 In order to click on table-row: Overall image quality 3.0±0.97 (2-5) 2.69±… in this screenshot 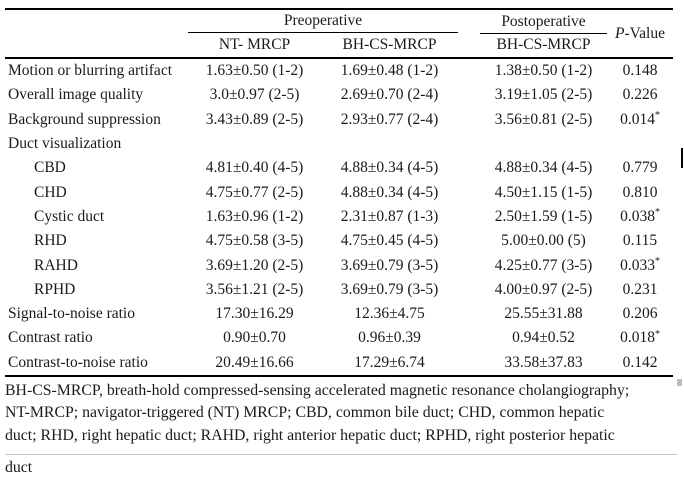, I will do `click(339, 95)`.